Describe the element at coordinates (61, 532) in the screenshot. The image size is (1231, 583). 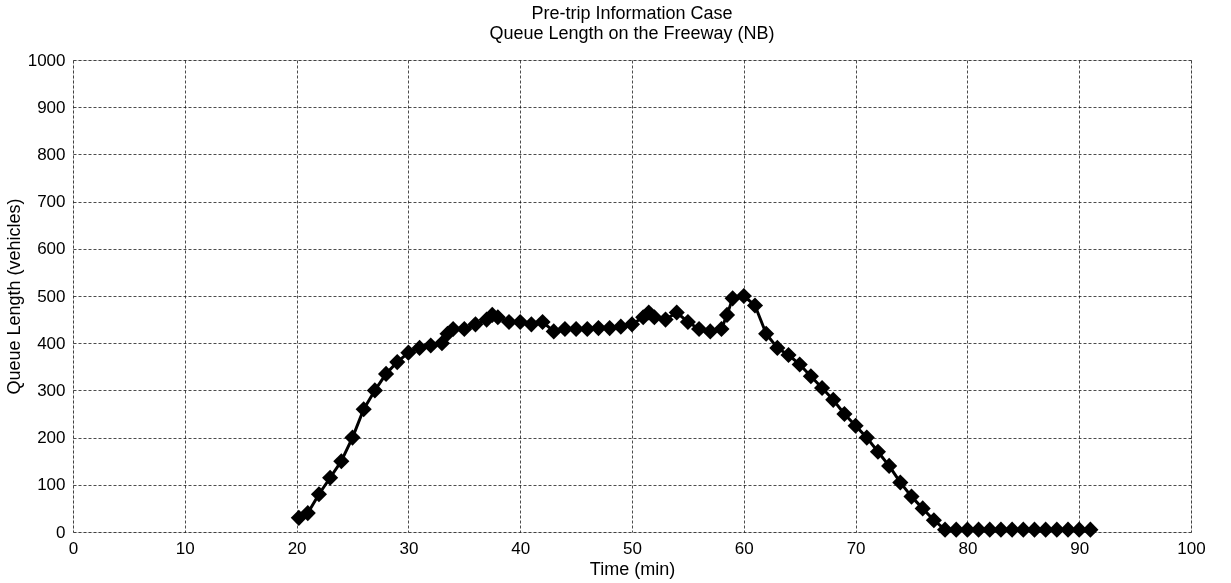
I see `y-tick-label: 0` at that location.